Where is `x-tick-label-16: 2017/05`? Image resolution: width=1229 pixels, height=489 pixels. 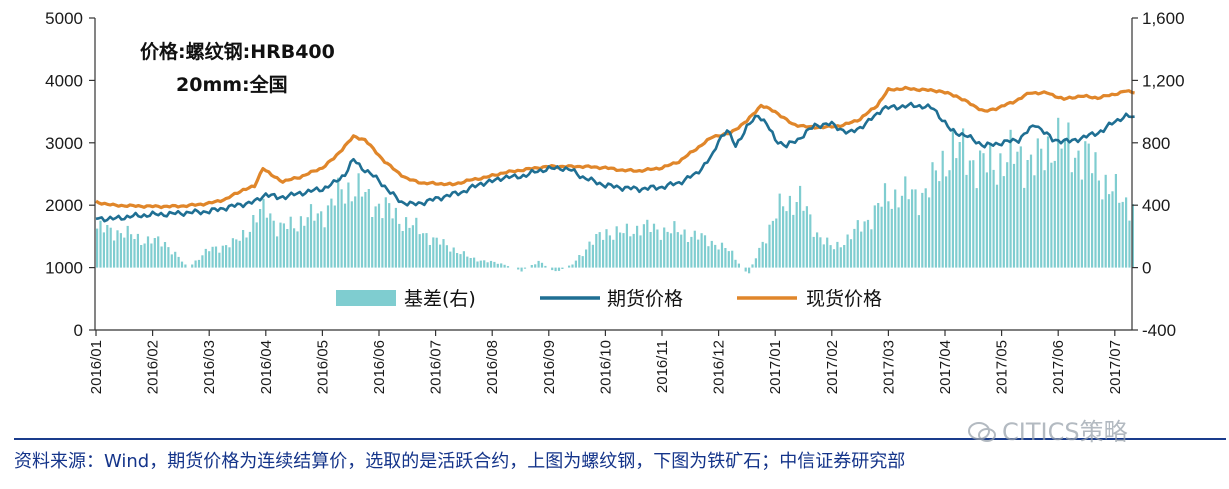 x-tick-label-16: 2017/05 is located at coordinates (1002, 367).